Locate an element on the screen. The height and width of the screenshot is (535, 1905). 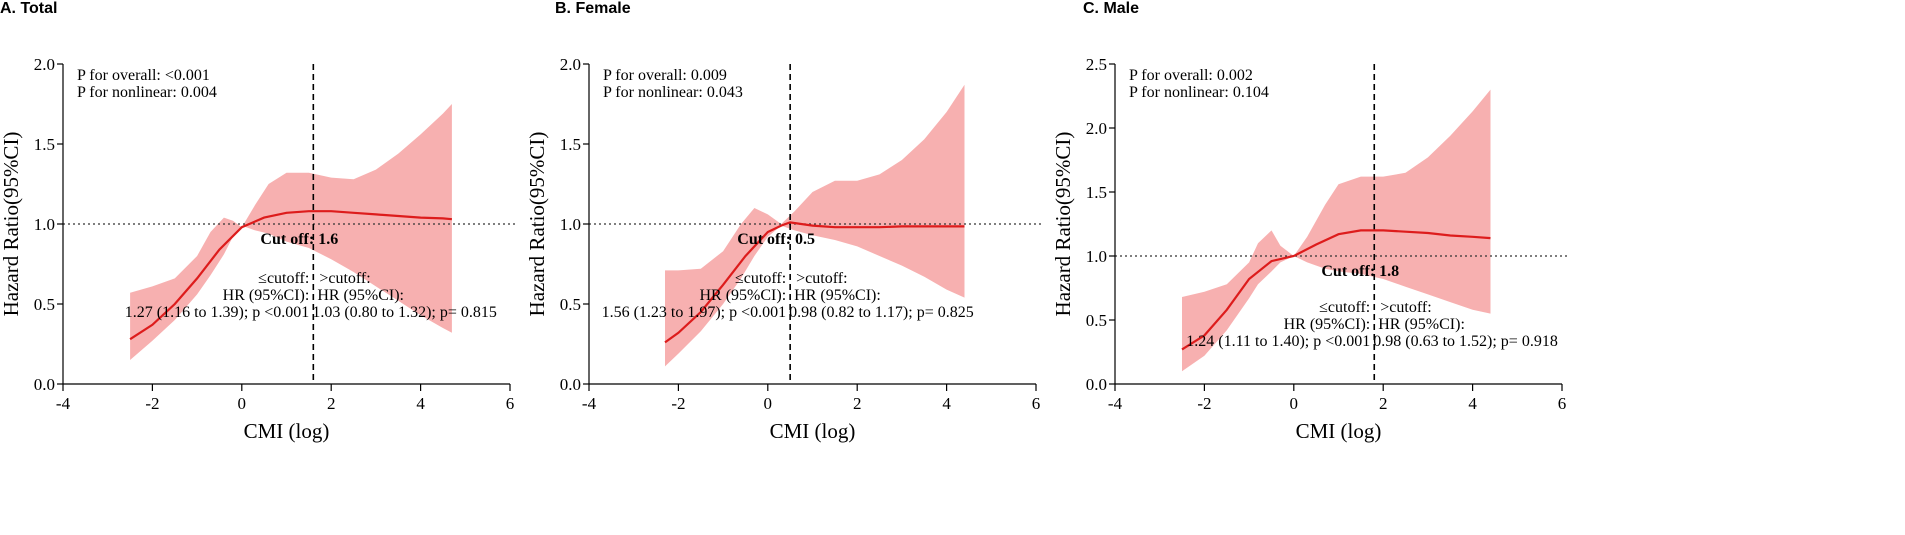
cutoff-label: Cut off: 0.5 is located at coordinates (776, 239).